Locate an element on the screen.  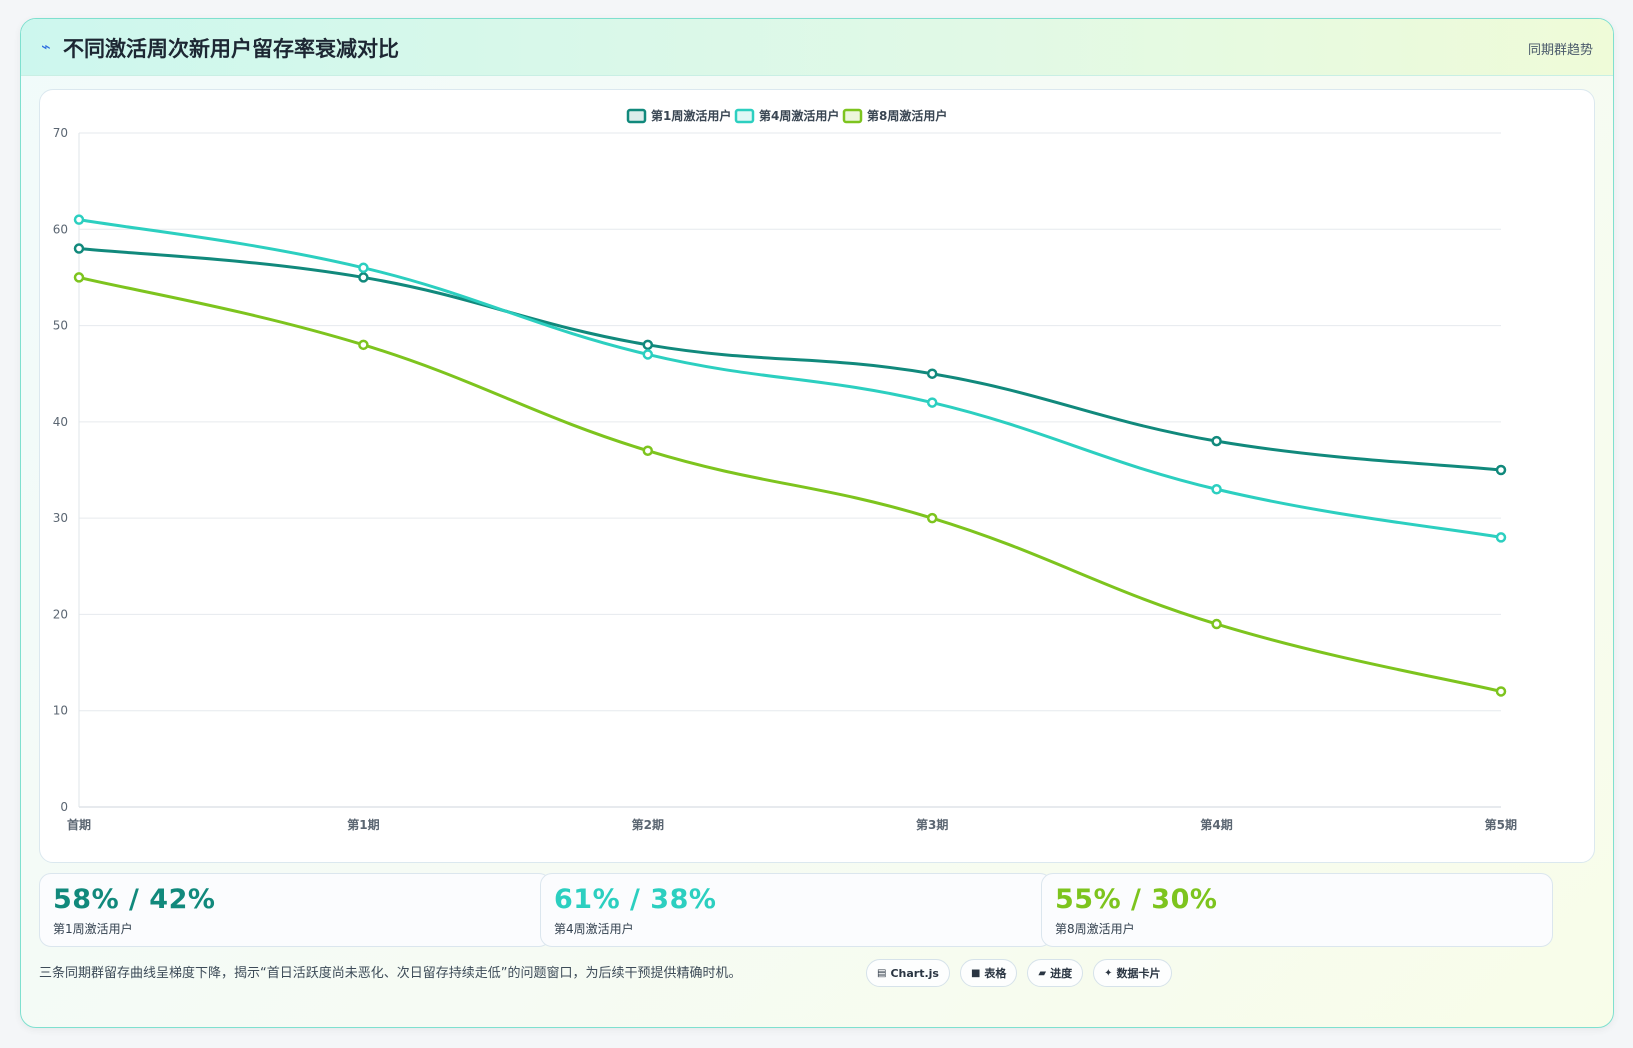
y-tick-label: 30 is located at coordinates (60, 518).